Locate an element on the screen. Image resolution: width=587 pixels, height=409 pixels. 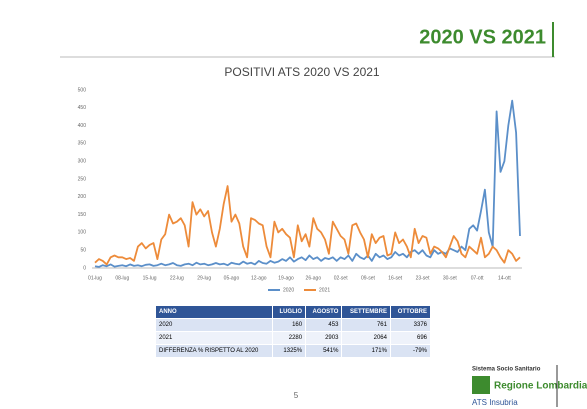
table-row: ANNO LUGLIO AGOSTO SETTEMBRE OTTOBRE is located at coordinates (293, 312).